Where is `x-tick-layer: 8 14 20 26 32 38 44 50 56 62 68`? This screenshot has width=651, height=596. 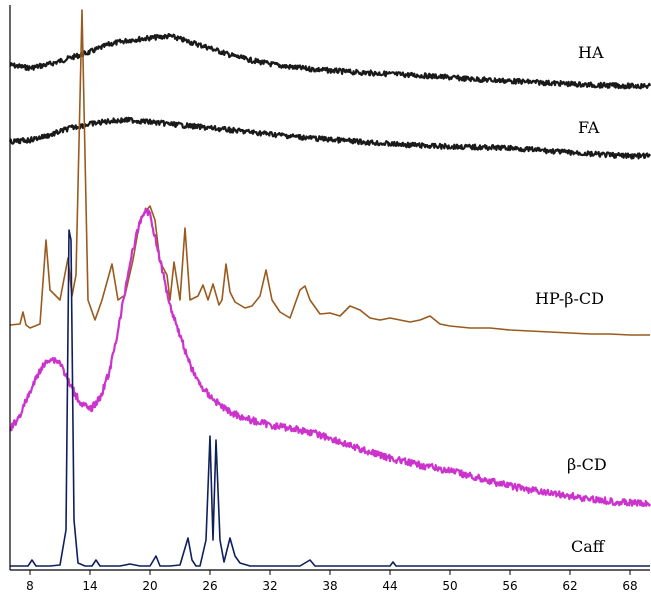 x-tick-layer: 8 14 20 26 32 38 44 50 56 62 68 is located at coordinates (332, 581).